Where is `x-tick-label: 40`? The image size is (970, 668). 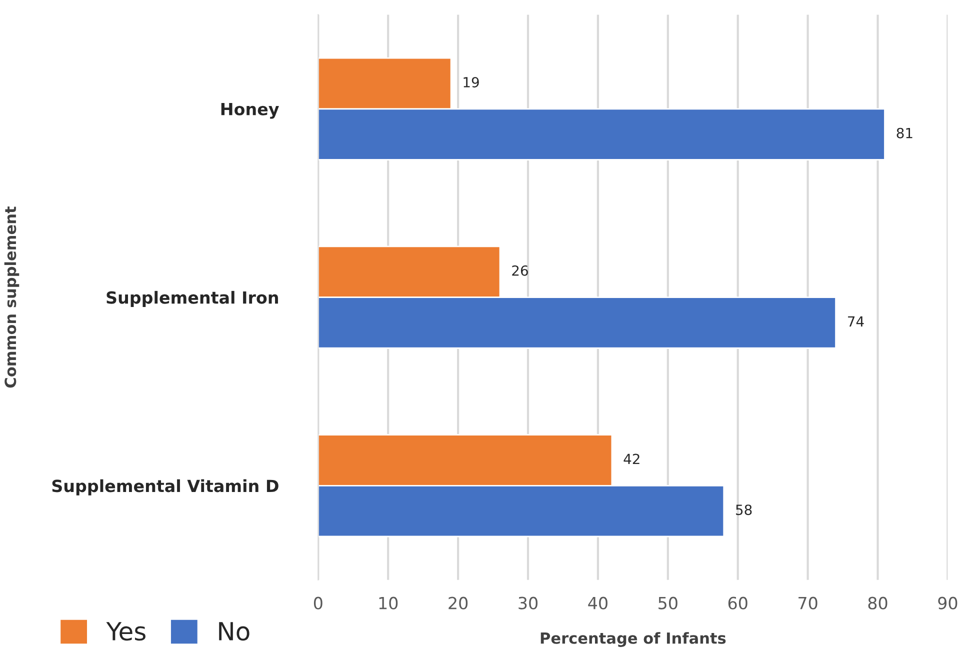
x-tick-label: 40 is located at coordinates (598, 603).